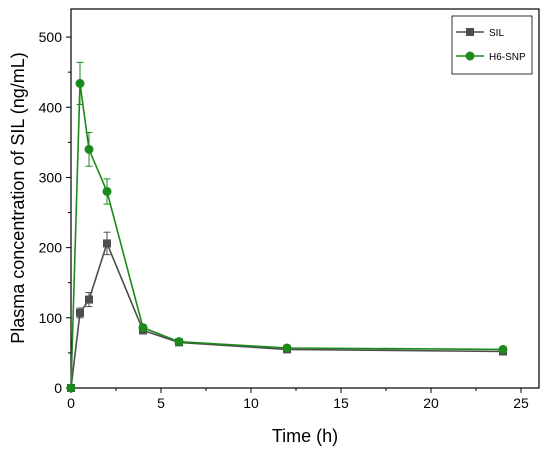 Image resolution: width=550 pixels, height=453 pixels. What do you see at coordinates (521, 403) in the screenshot?
I see `x-tick-label: 25` at bounding box center [521, 403].